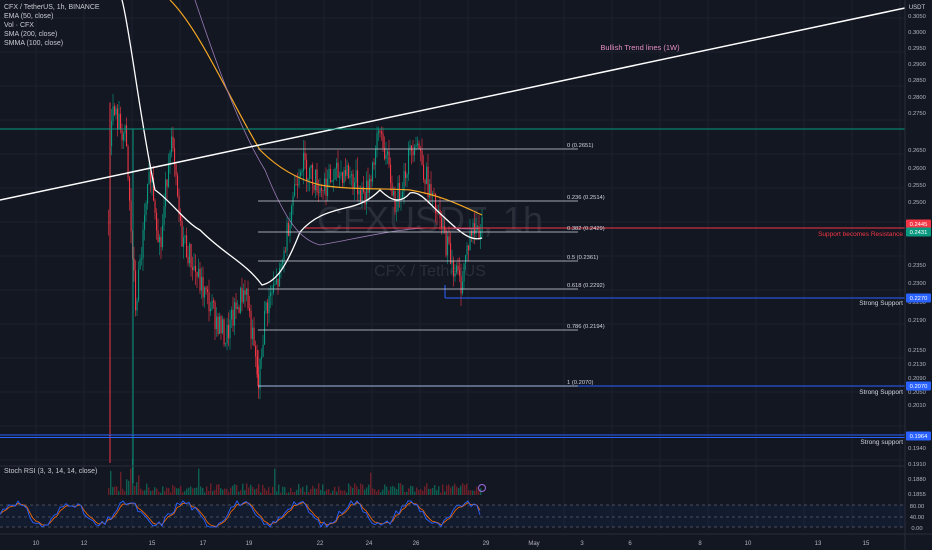  I want to click on date-tick: 13, so click(818, 544).